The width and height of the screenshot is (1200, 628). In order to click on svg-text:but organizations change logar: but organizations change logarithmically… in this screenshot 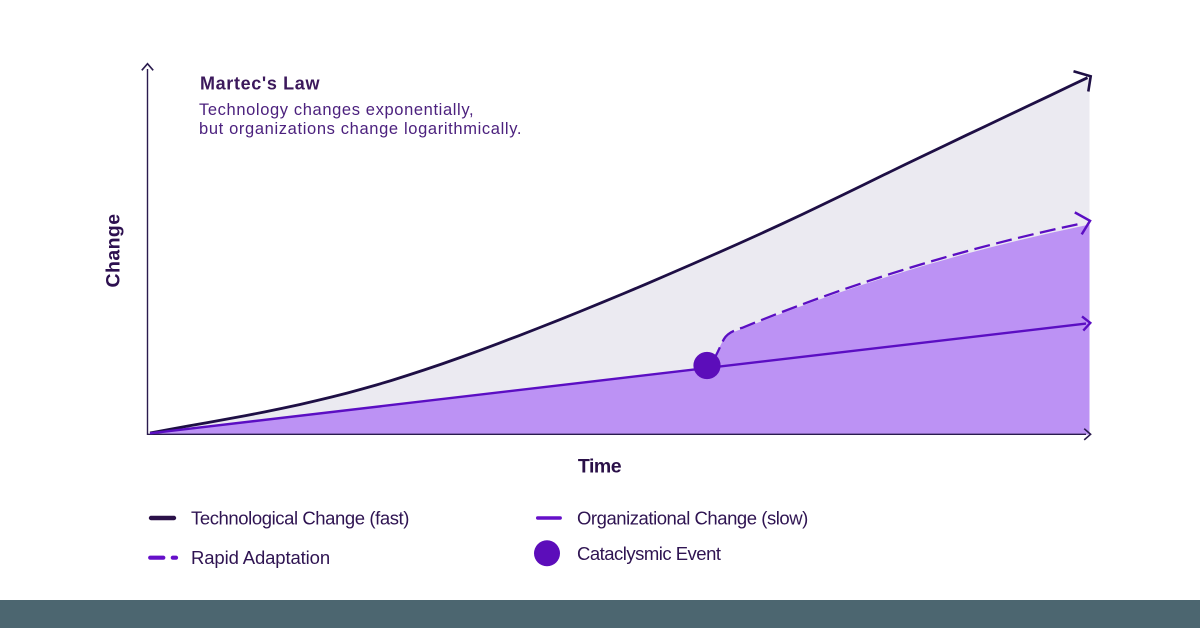, I will do `click(360, 129)`.